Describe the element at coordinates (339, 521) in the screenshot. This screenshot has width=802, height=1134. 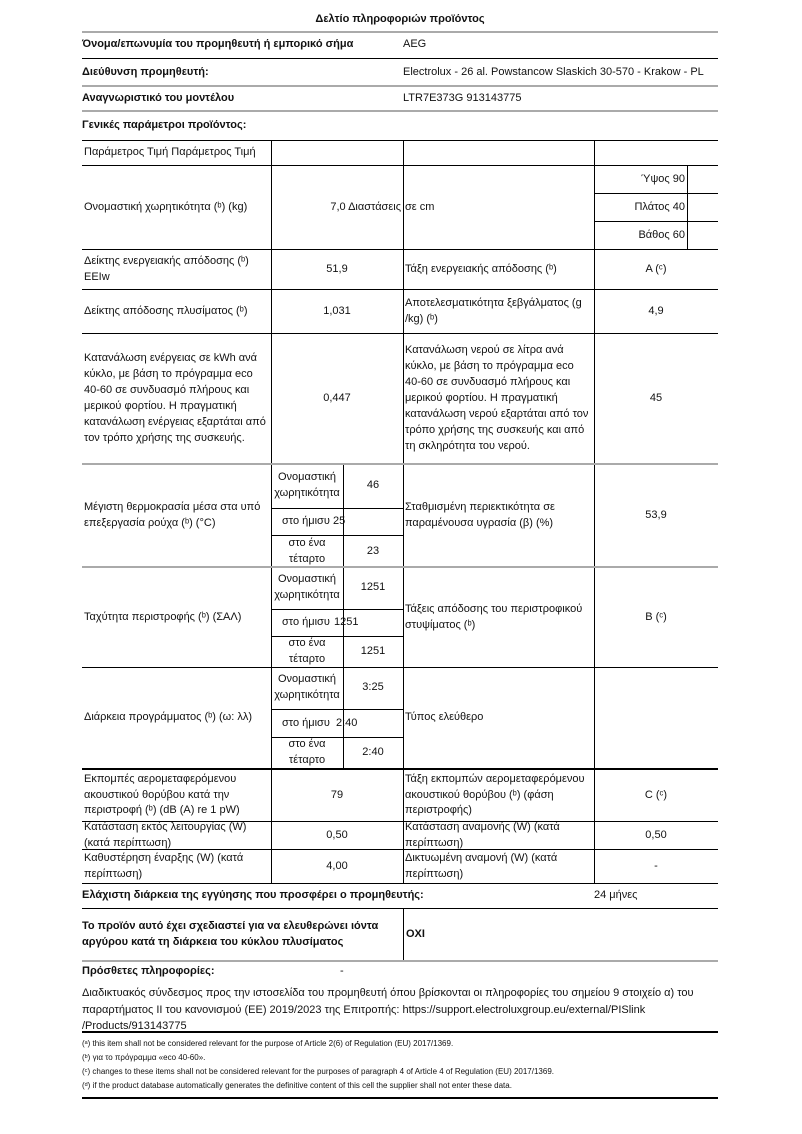
I see `temp-half-value: 25` at that location.